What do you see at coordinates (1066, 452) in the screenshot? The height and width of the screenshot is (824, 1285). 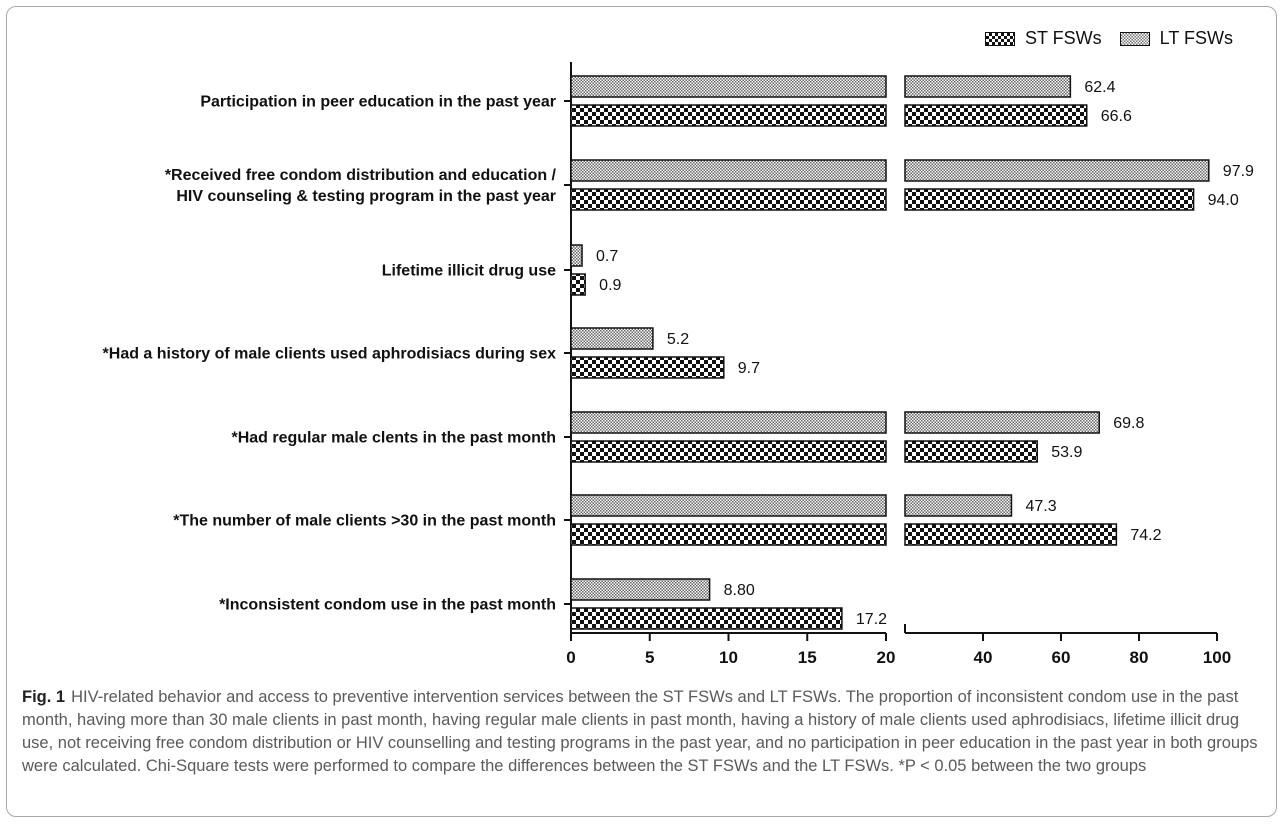 I see `data-label: 53.9` at bounding box center [1066, 452].